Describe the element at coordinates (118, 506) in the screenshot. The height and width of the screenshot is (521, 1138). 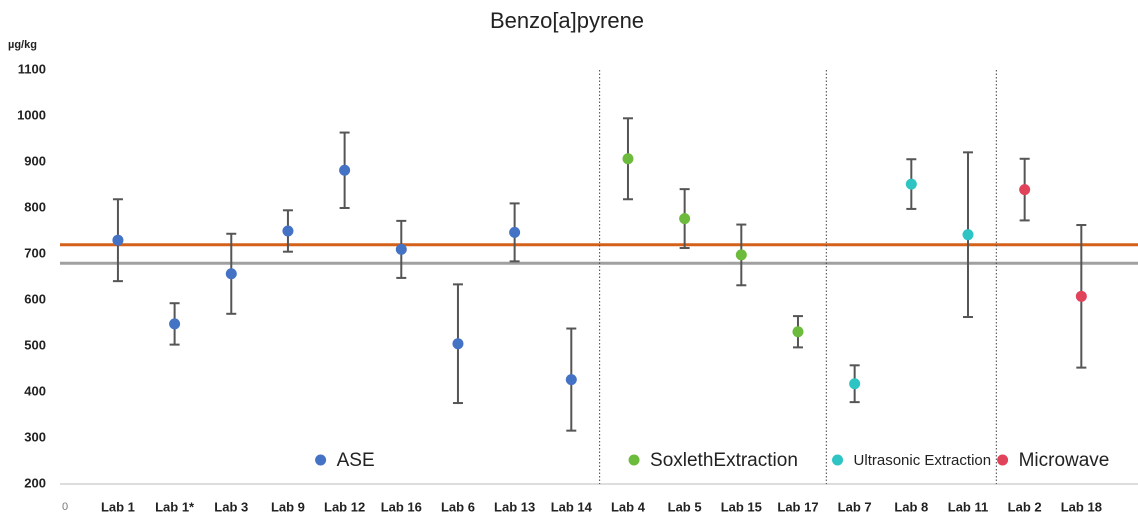
I see `x-tick-label: Lab 1` at that location.